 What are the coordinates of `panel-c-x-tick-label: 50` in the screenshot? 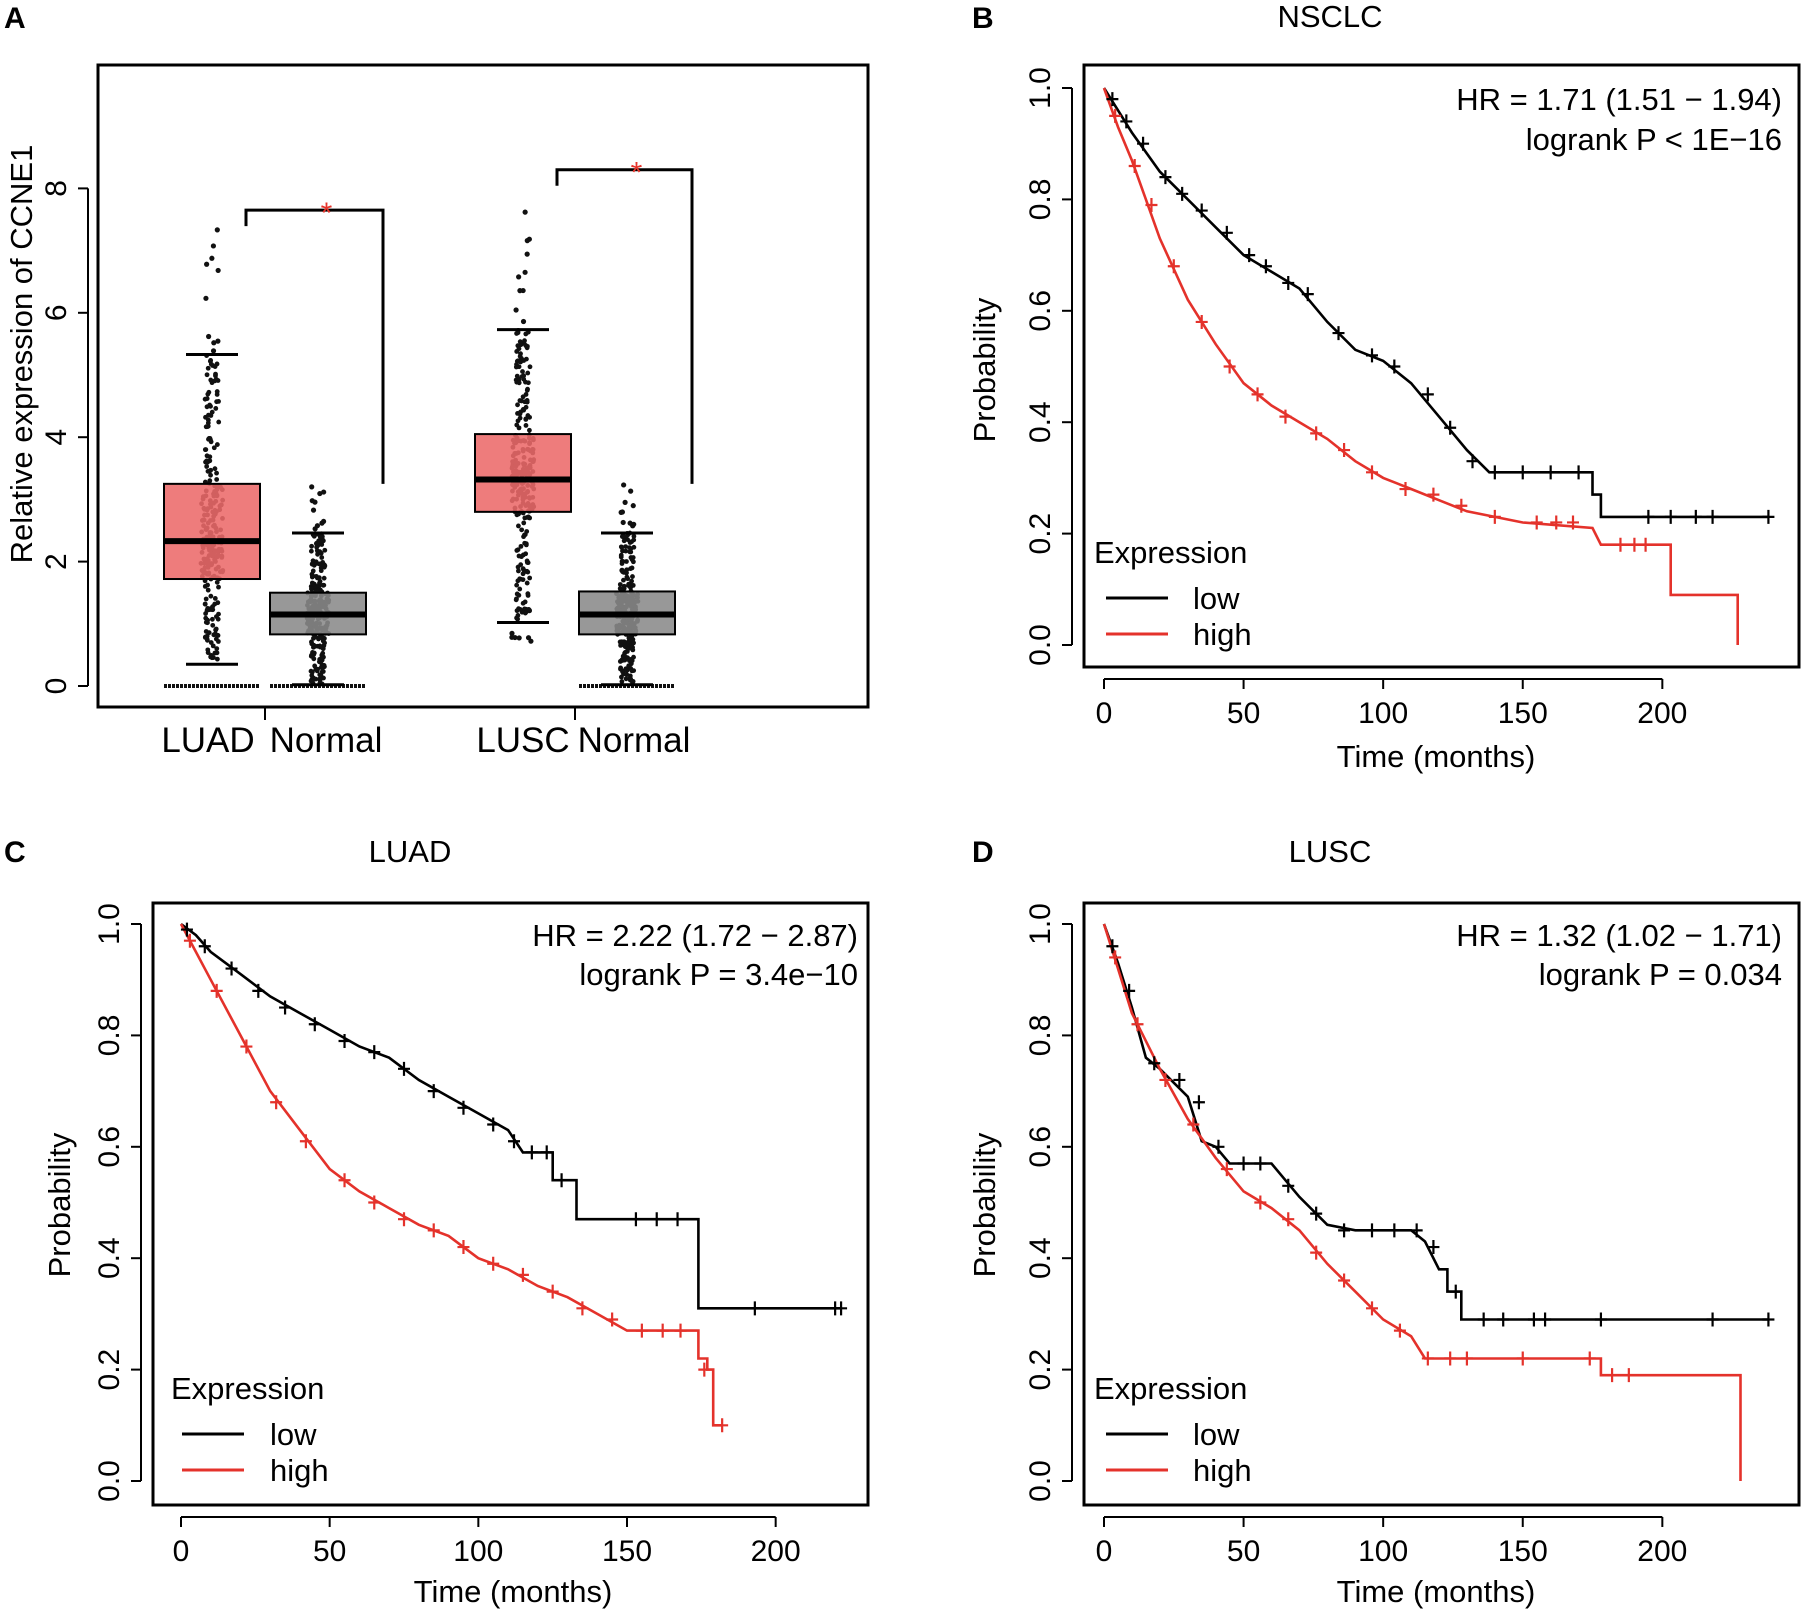 It's located at (329, 1551).